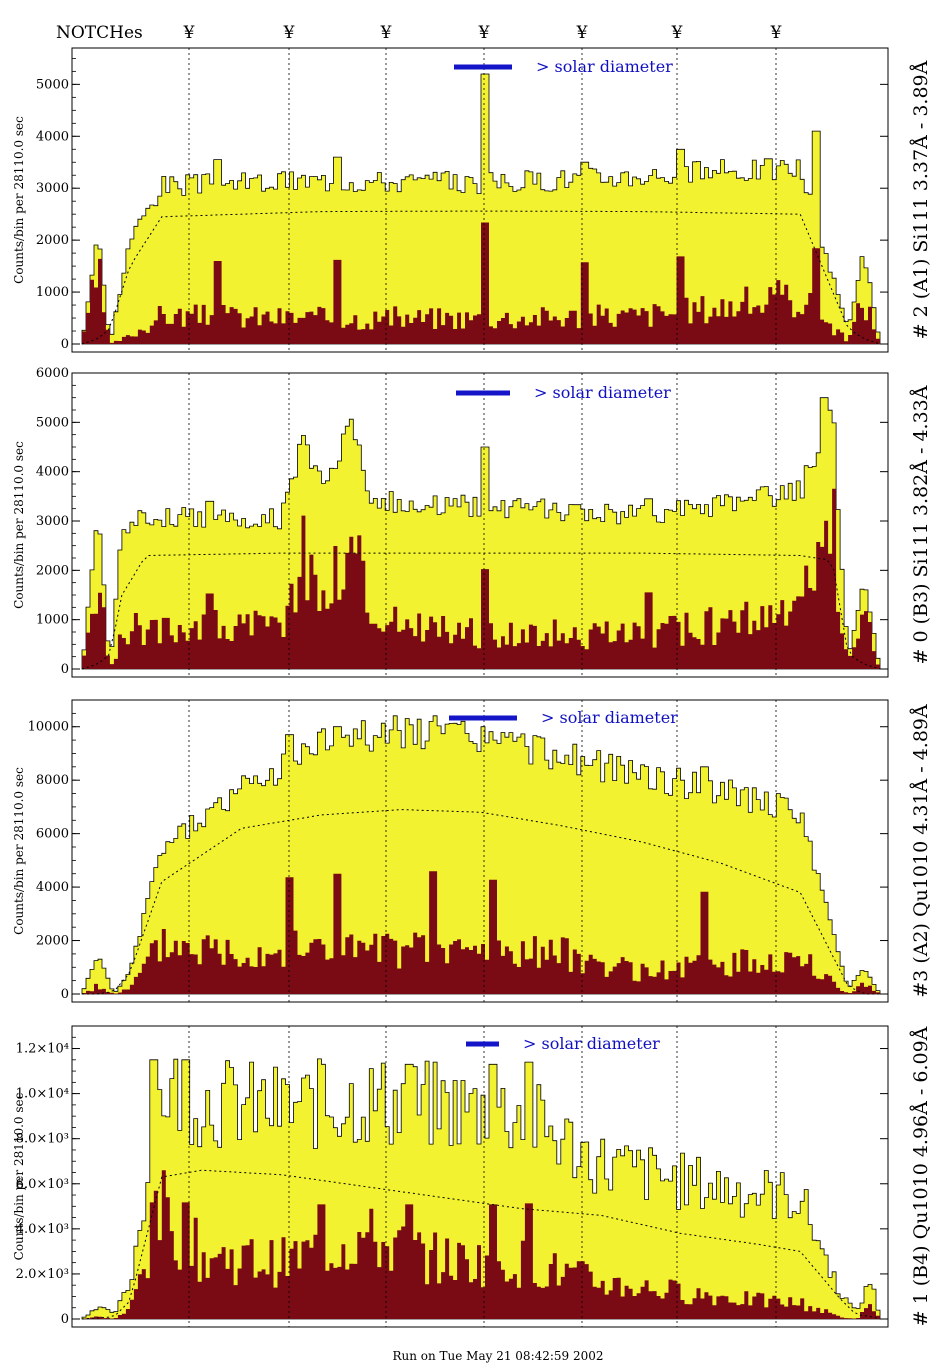 Image resolution: width=948 pixels, height=1369 pixels. I want to click on y-tick-label: 8000, so click(52, 780).